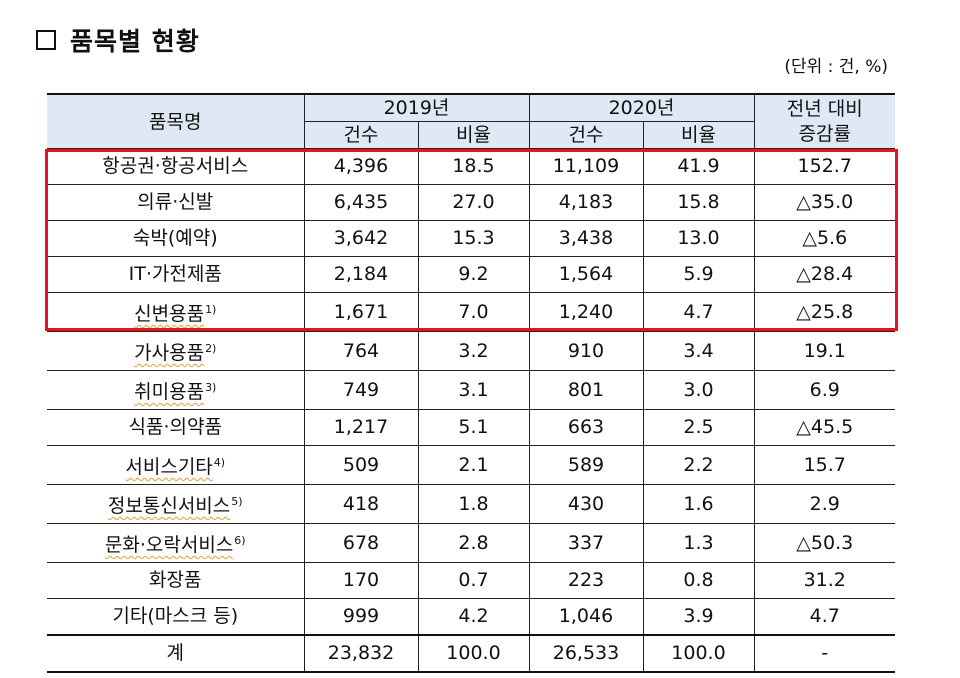 The image size is (960, 678). Describe the element at coordinates (361, 202) in the screenshot. I see `count-2019-cell: 6,435` at that location.